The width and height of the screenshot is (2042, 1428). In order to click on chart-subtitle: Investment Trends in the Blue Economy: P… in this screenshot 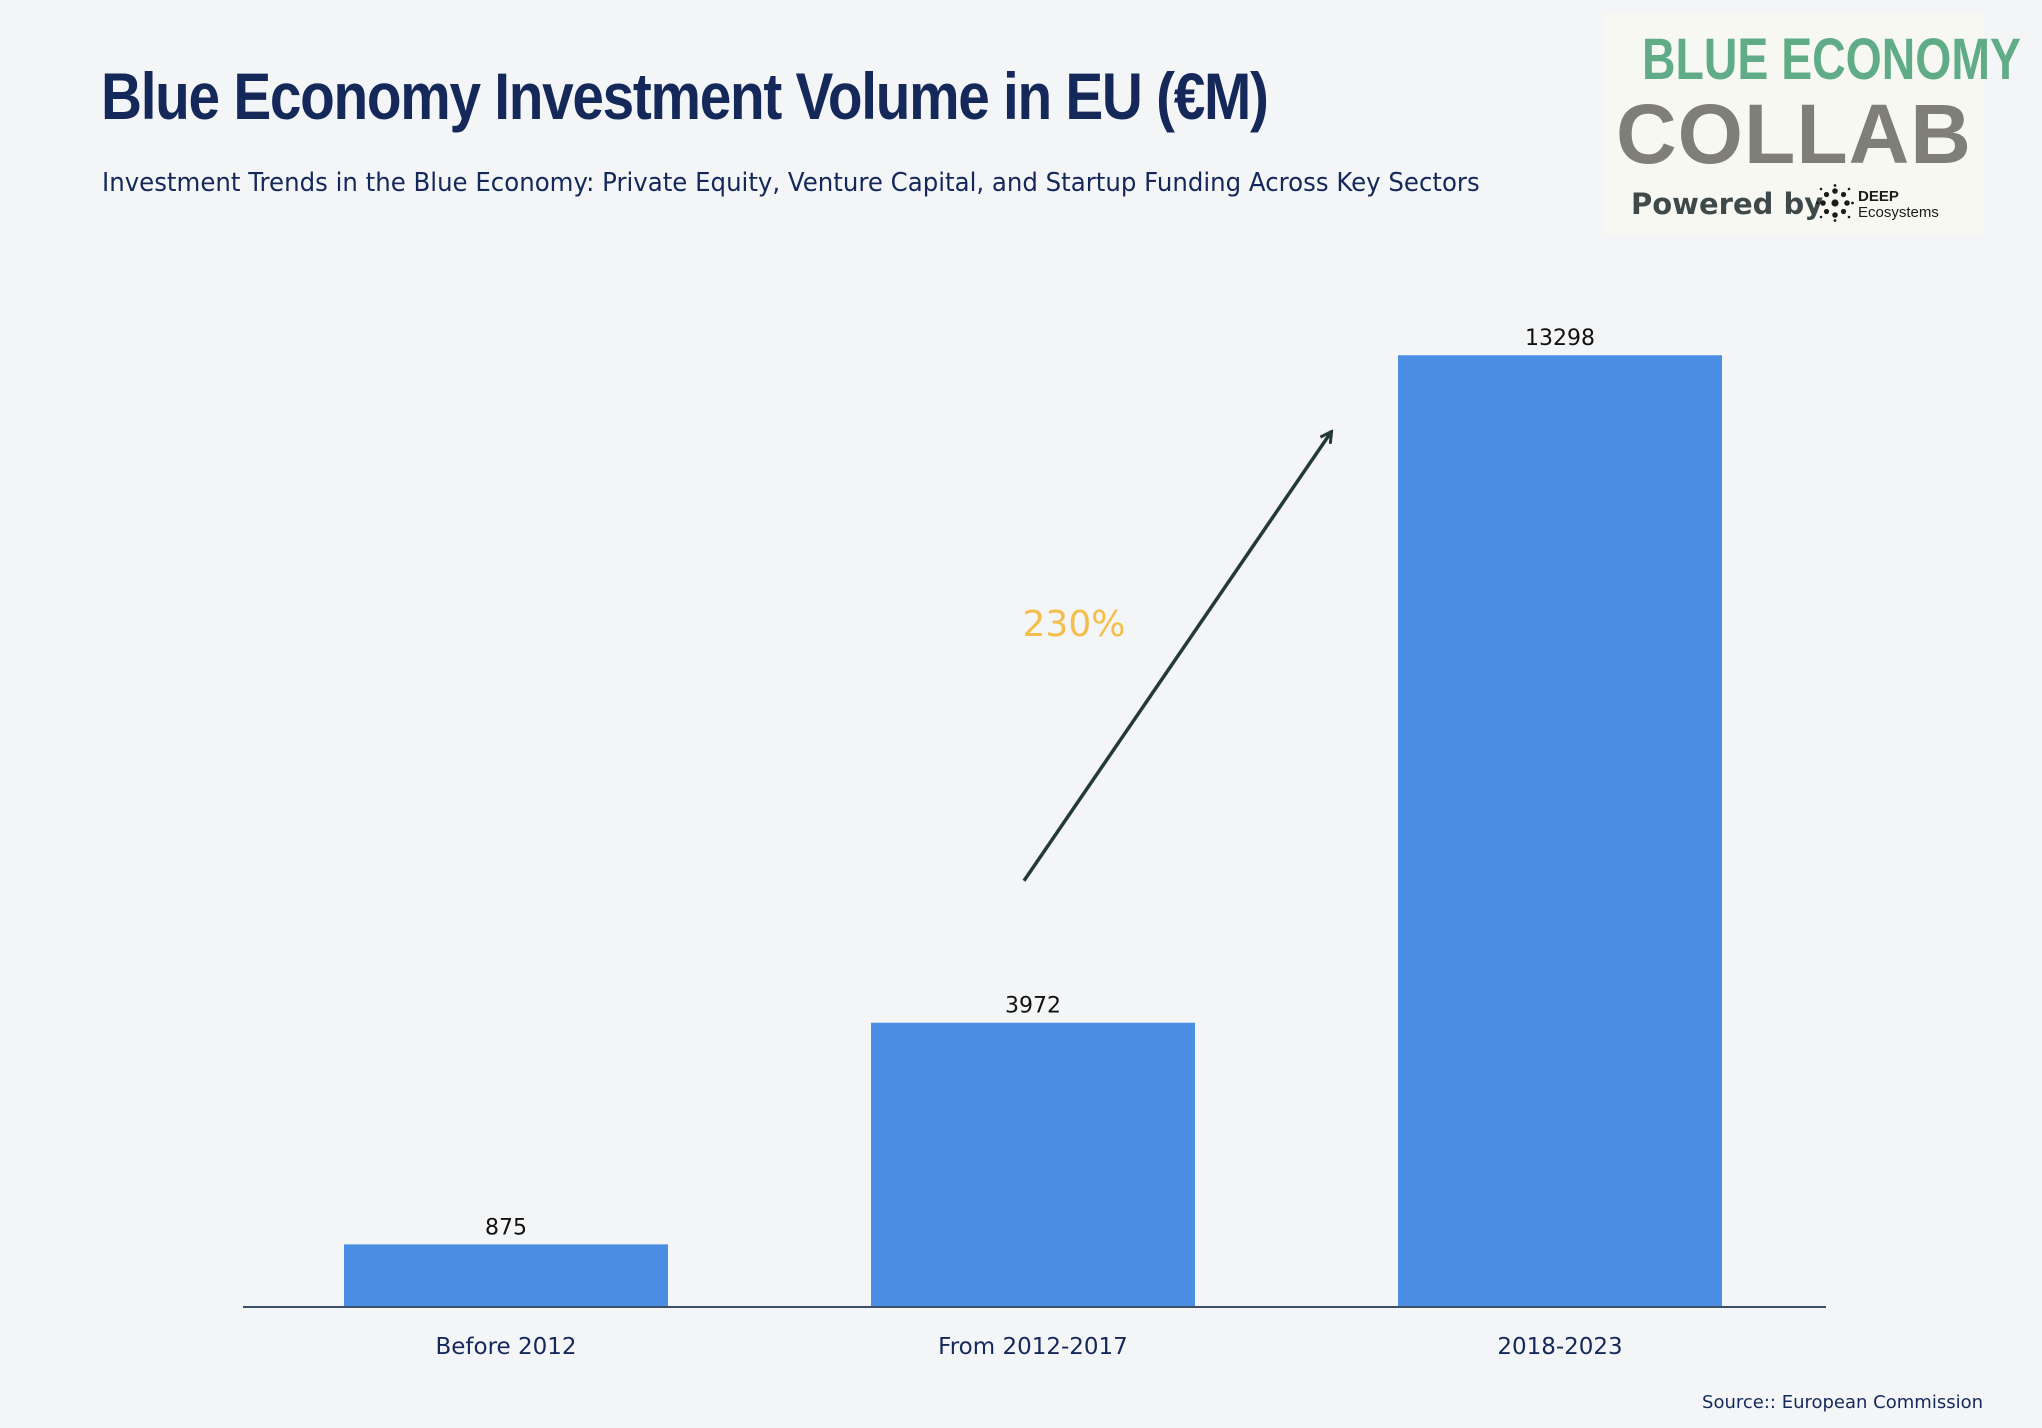, I will do `click(791, 183)`.